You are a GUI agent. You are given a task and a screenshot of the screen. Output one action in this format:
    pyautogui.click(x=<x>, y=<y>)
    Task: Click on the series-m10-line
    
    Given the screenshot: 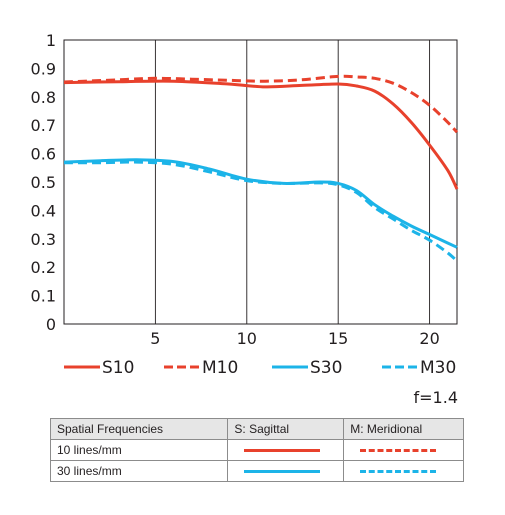 What is the action you would take?
    pyautogui.click(x=261, y=104)
    